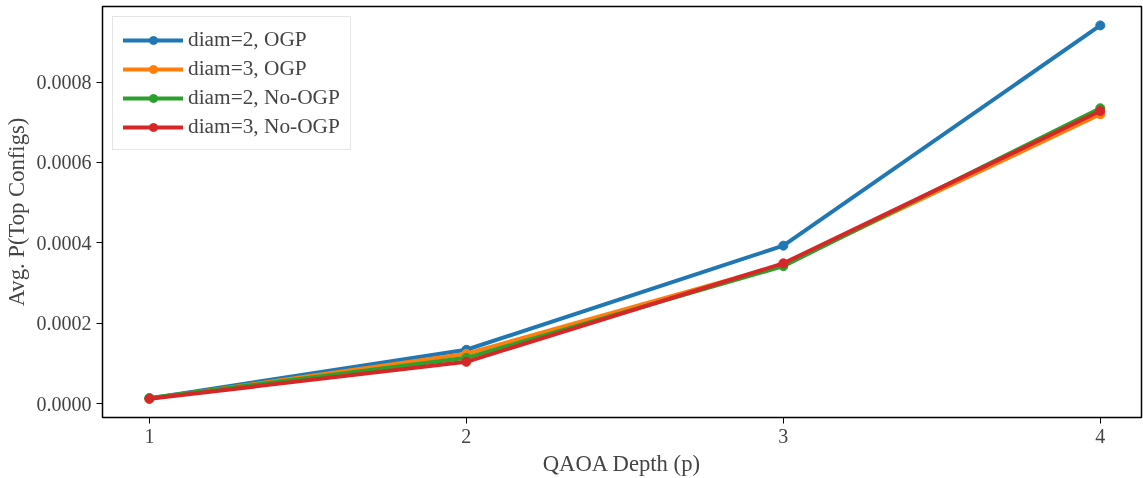  Describe the element at coordinates (264, 126) in the screenshot. I see `legend-label: diam=3, No-OGP` at that location.